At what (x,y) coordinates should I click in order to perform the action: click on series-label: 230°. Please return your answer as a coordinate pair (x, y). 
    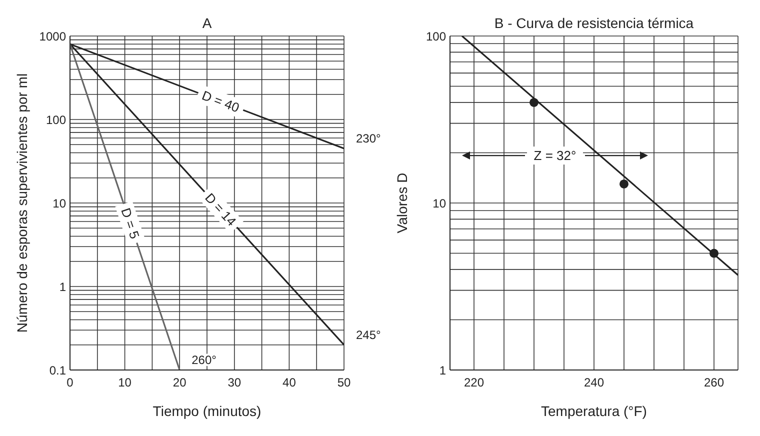
    Looking at the image, I should click on (369, 138).